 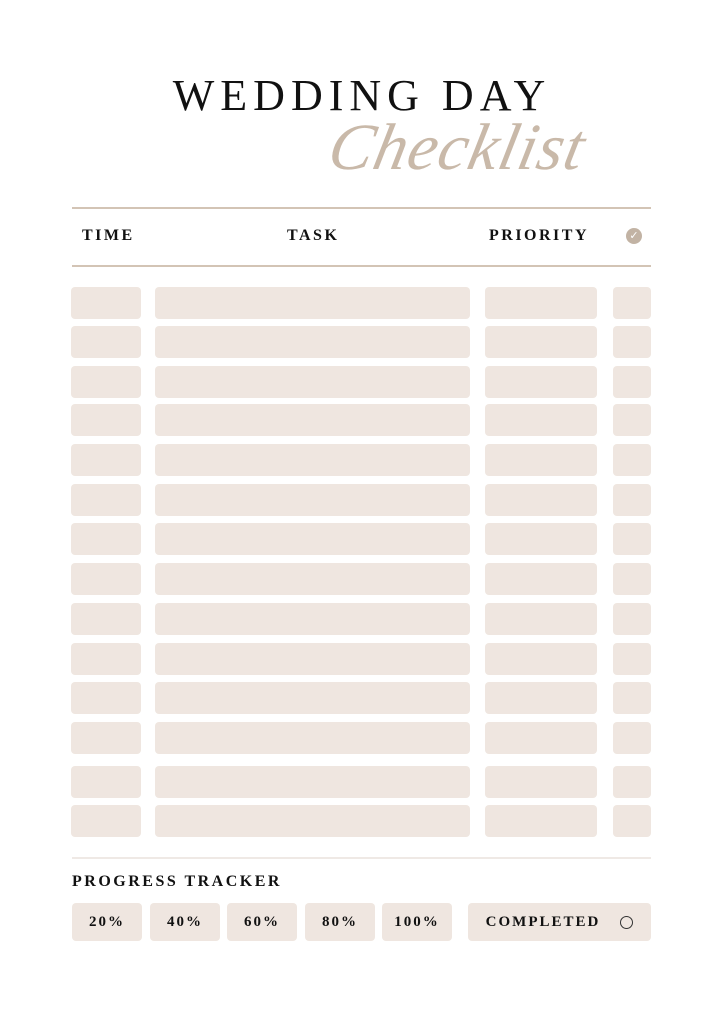 What do you see at coordinates (107, 922) in the screenshot?
I see `progress-20: 20%` at bounding box center [107, 922].